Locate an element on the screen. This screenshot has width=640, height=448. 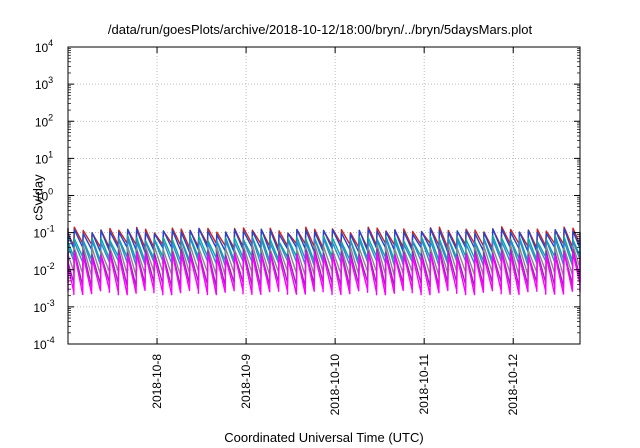
y-tick-label: 10² is located at coordinates (44, 120).